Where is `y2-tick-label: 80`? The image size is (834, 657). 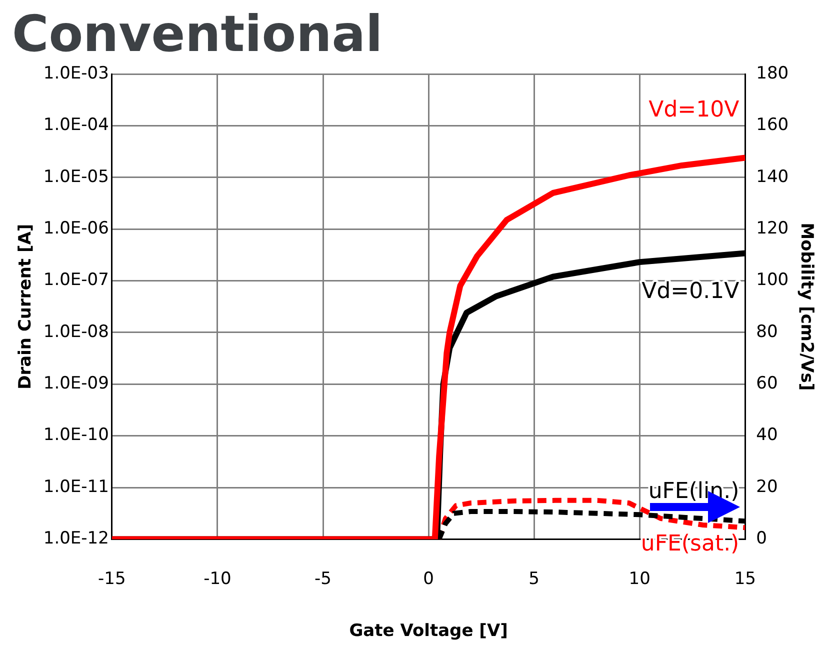
y2-tick-label: 80 is located at coordinates (767, 332).